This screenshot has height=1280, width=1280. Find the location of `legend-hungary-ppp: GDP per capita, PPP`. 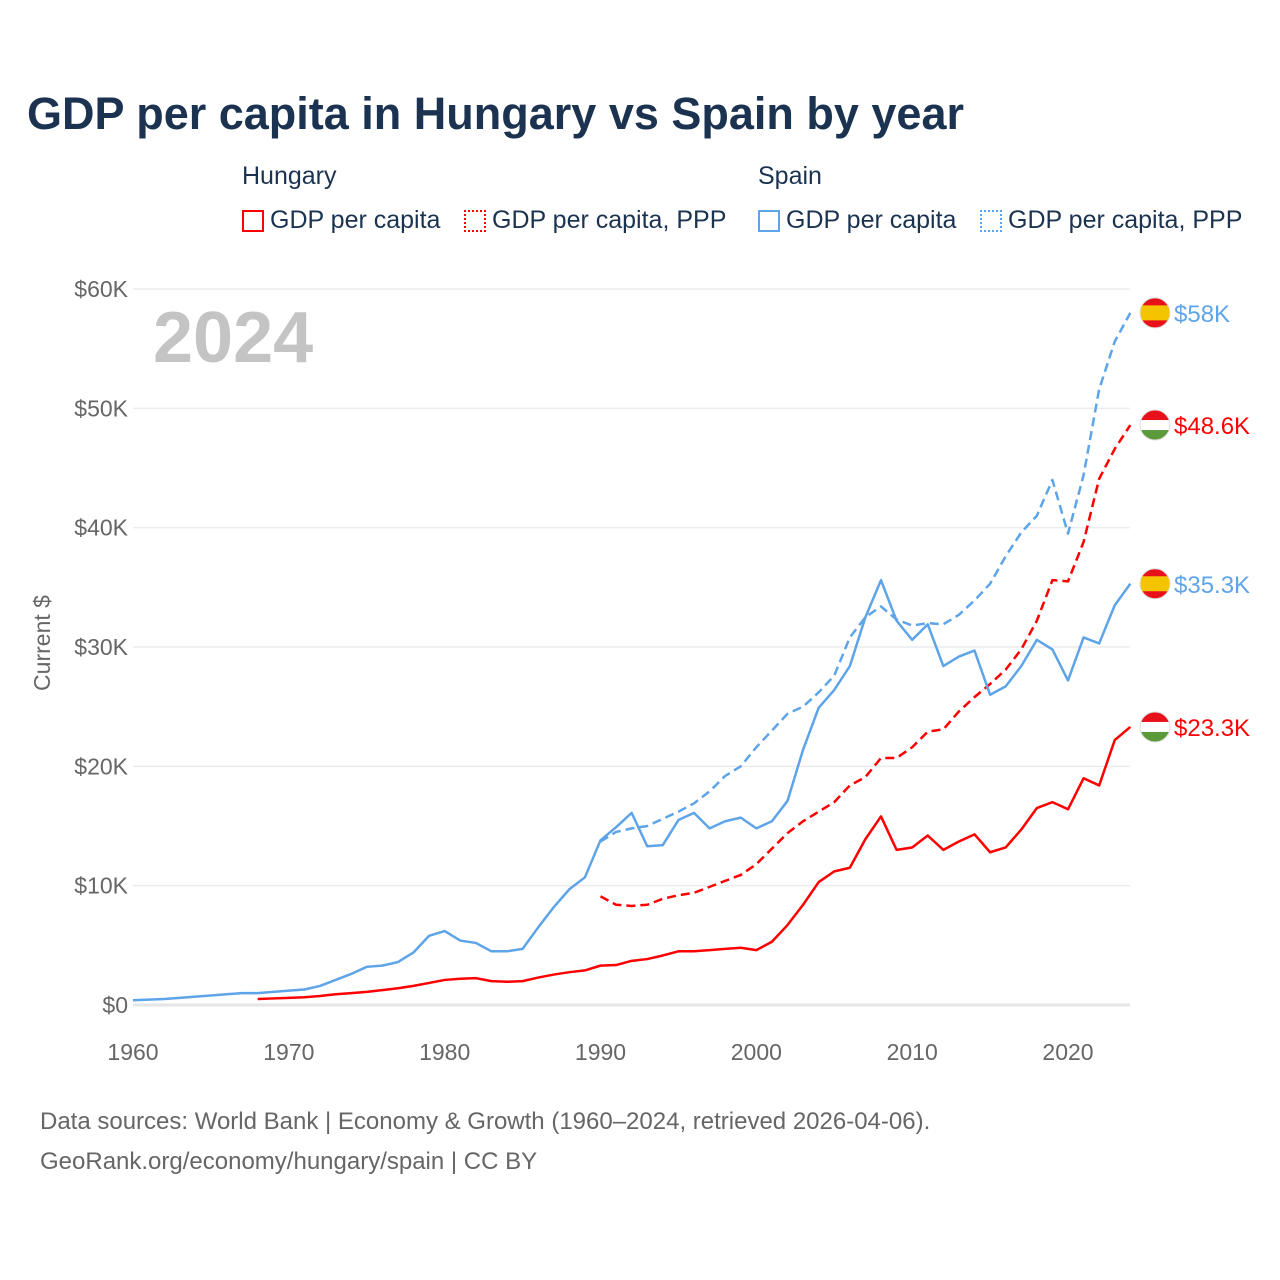

legend-hungary-ppp: GDP per capita, PPP is located at coordinates (595, 220).